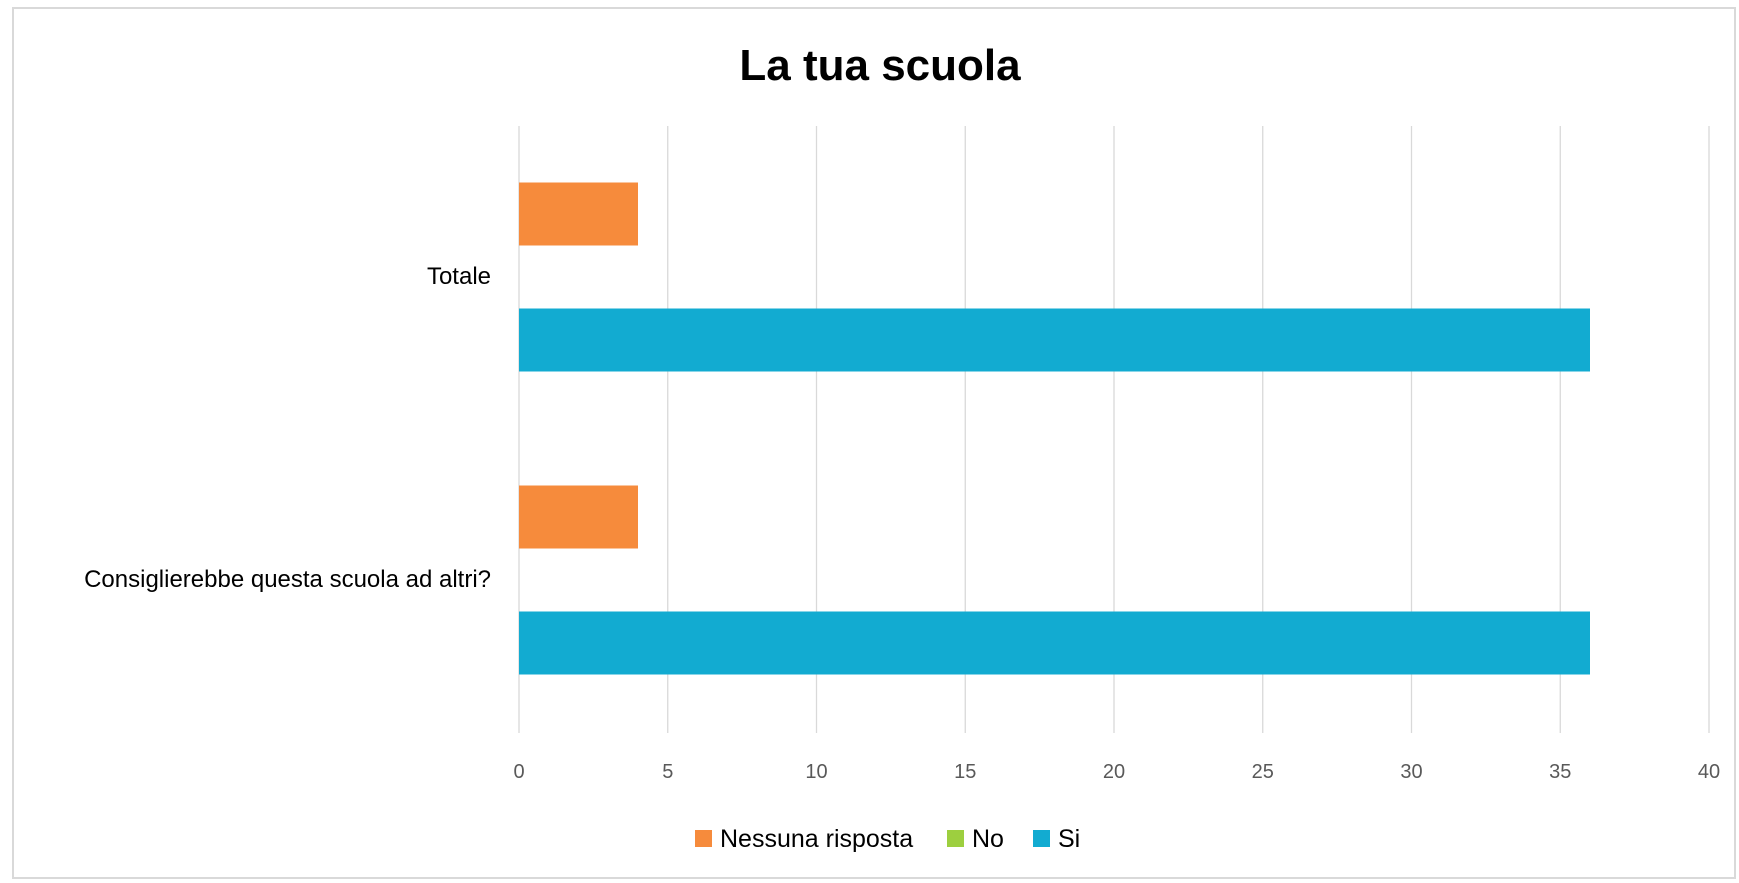 The width and height of the screenshot is (1739, 883). What do you see at coordinates (1709, 772) in the screenshot?
I see `x-tick-label: 40` at bounding box center [1709, 772].